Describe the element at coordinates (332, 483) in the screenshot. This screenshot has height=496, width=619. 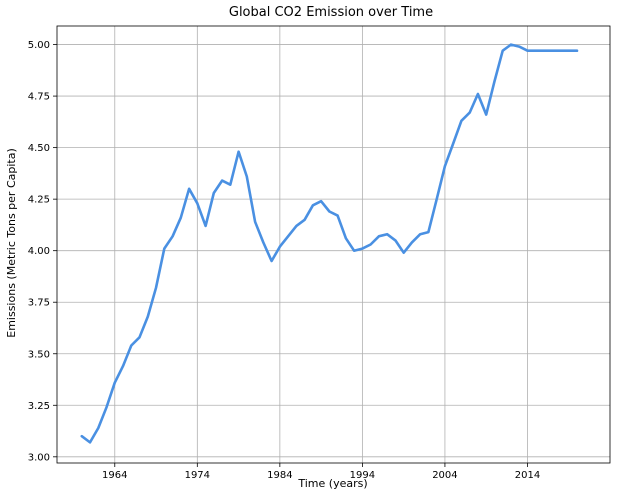
I see `x-axis-label: Time (years)` at that location.